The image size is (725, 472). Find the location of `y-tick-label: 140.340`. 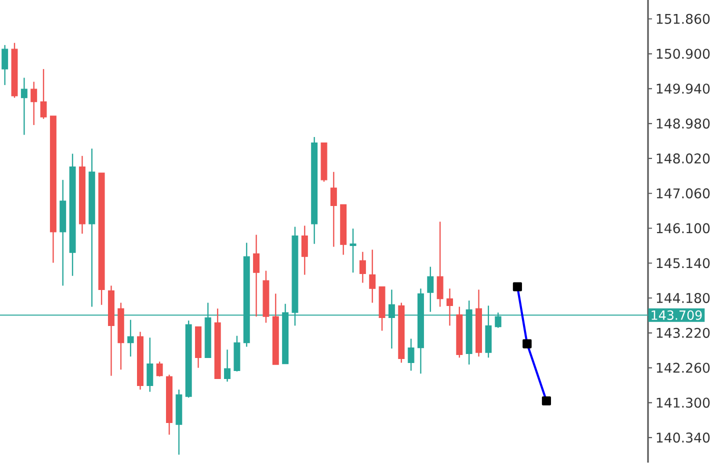

y-tick-label: 140.340 is located at coordinates (683, 437).